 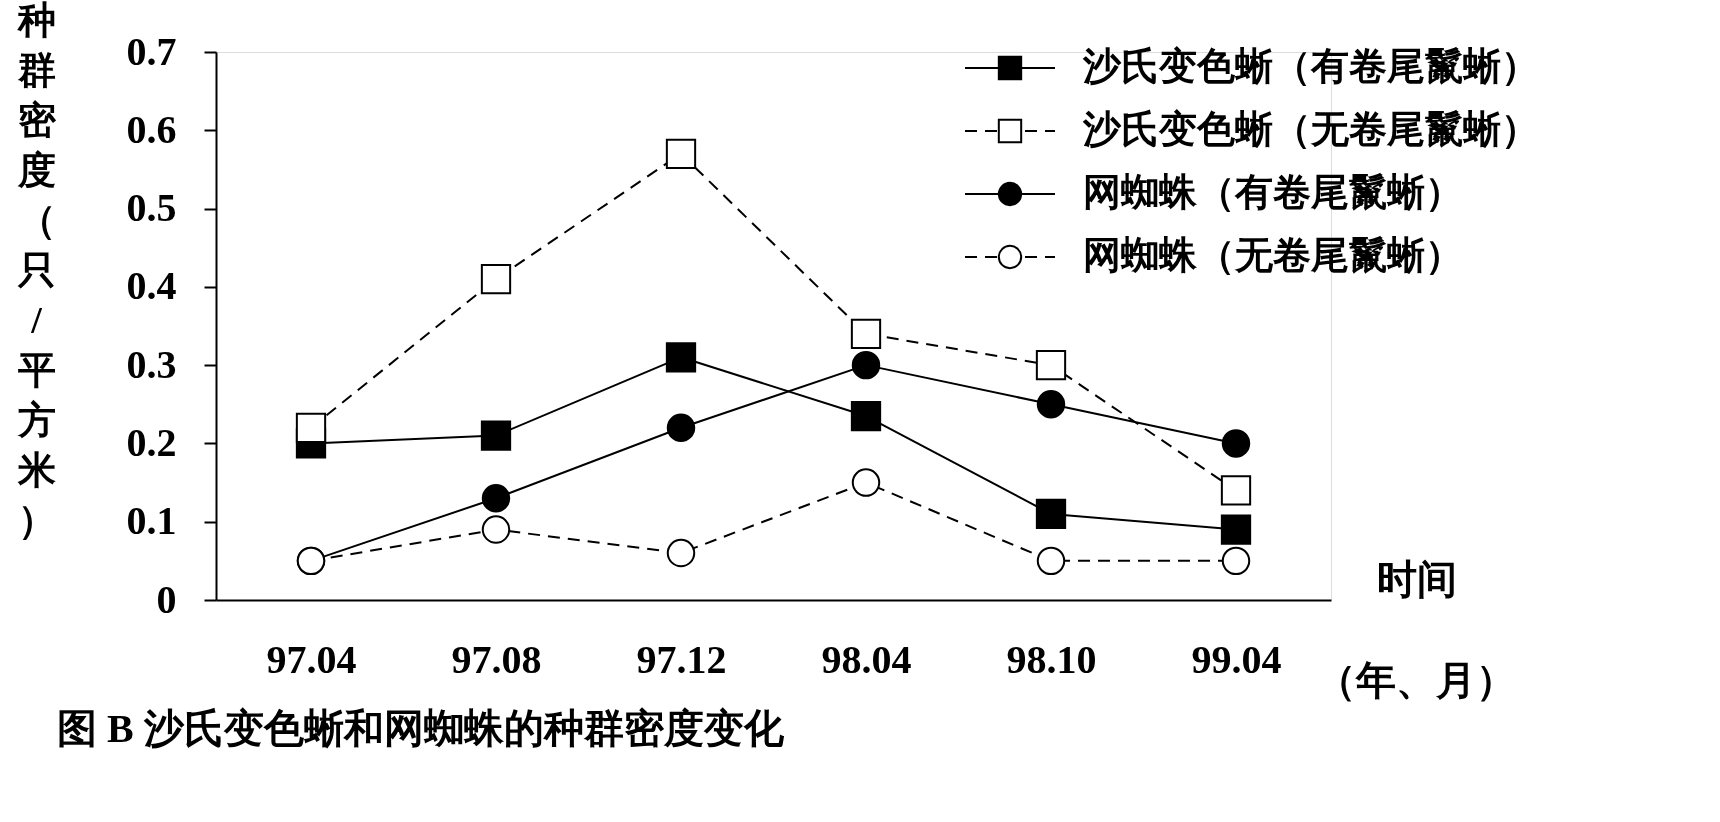 I want to click on y-tick-label: 0.1, so click(x=151, y=521).